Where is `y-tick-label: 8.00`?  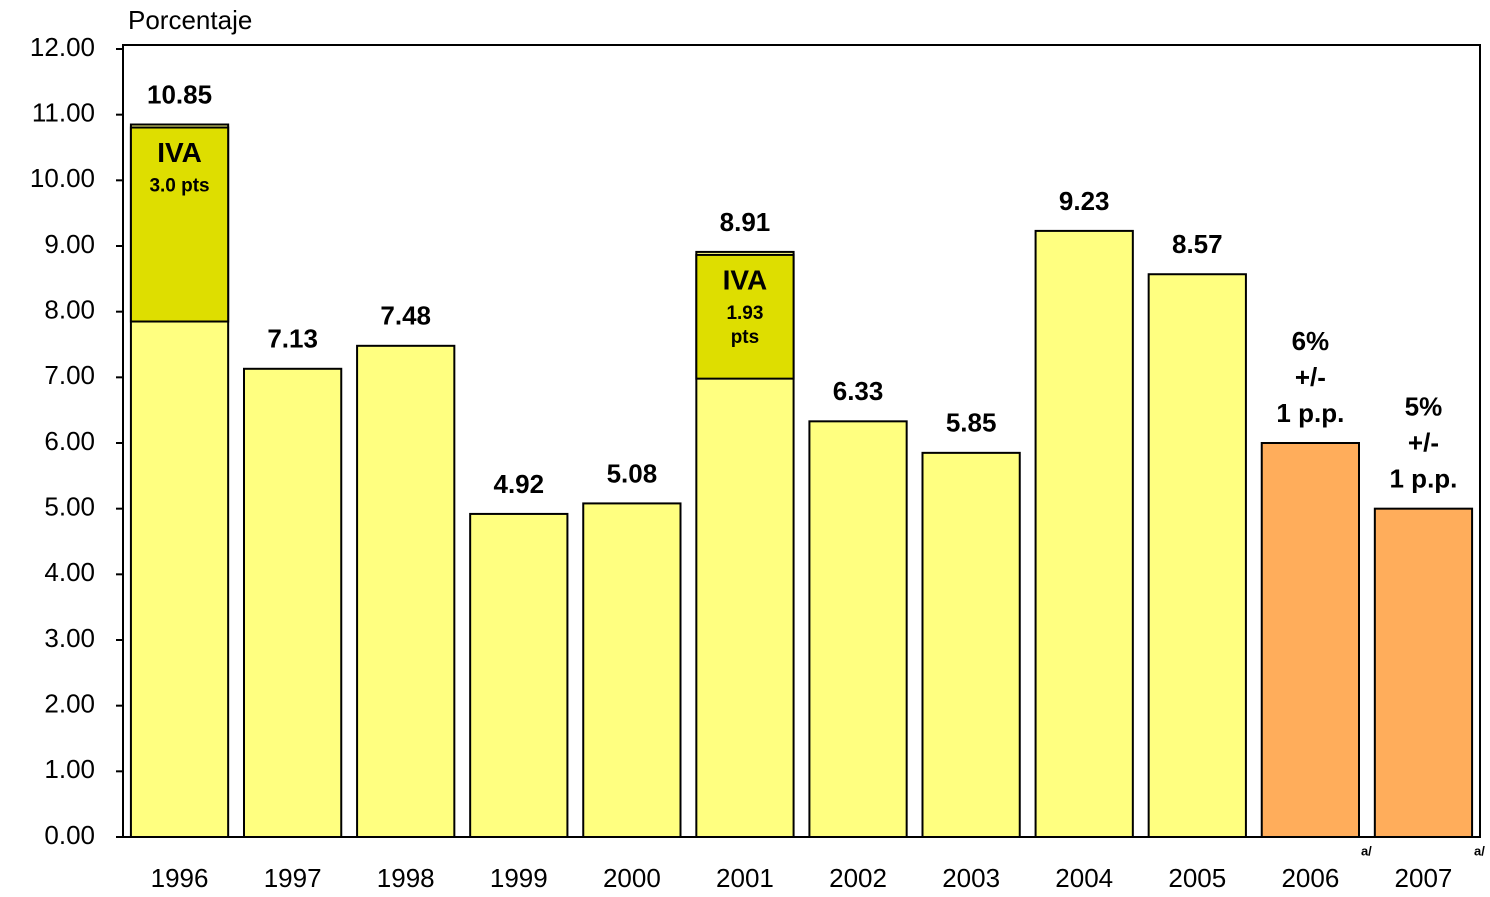
y-tick-label: 8.00 is located at coordinates (69, 310).